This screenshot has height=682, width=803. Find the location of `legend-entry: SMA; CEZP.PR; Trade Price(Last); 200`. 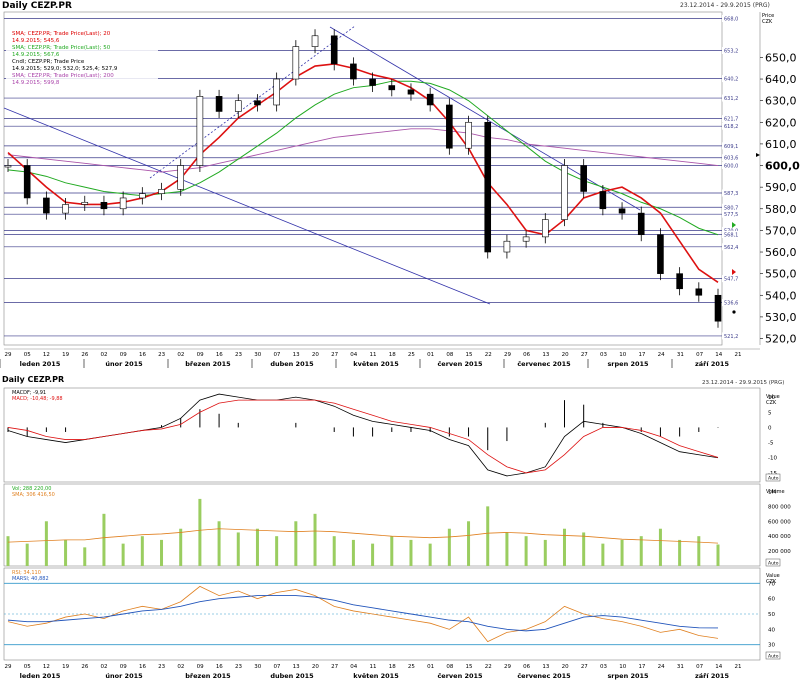

legend-entry: SMA; CEZP.PR; Trade Price(Last); 200 is located at coordinates (63, 76).